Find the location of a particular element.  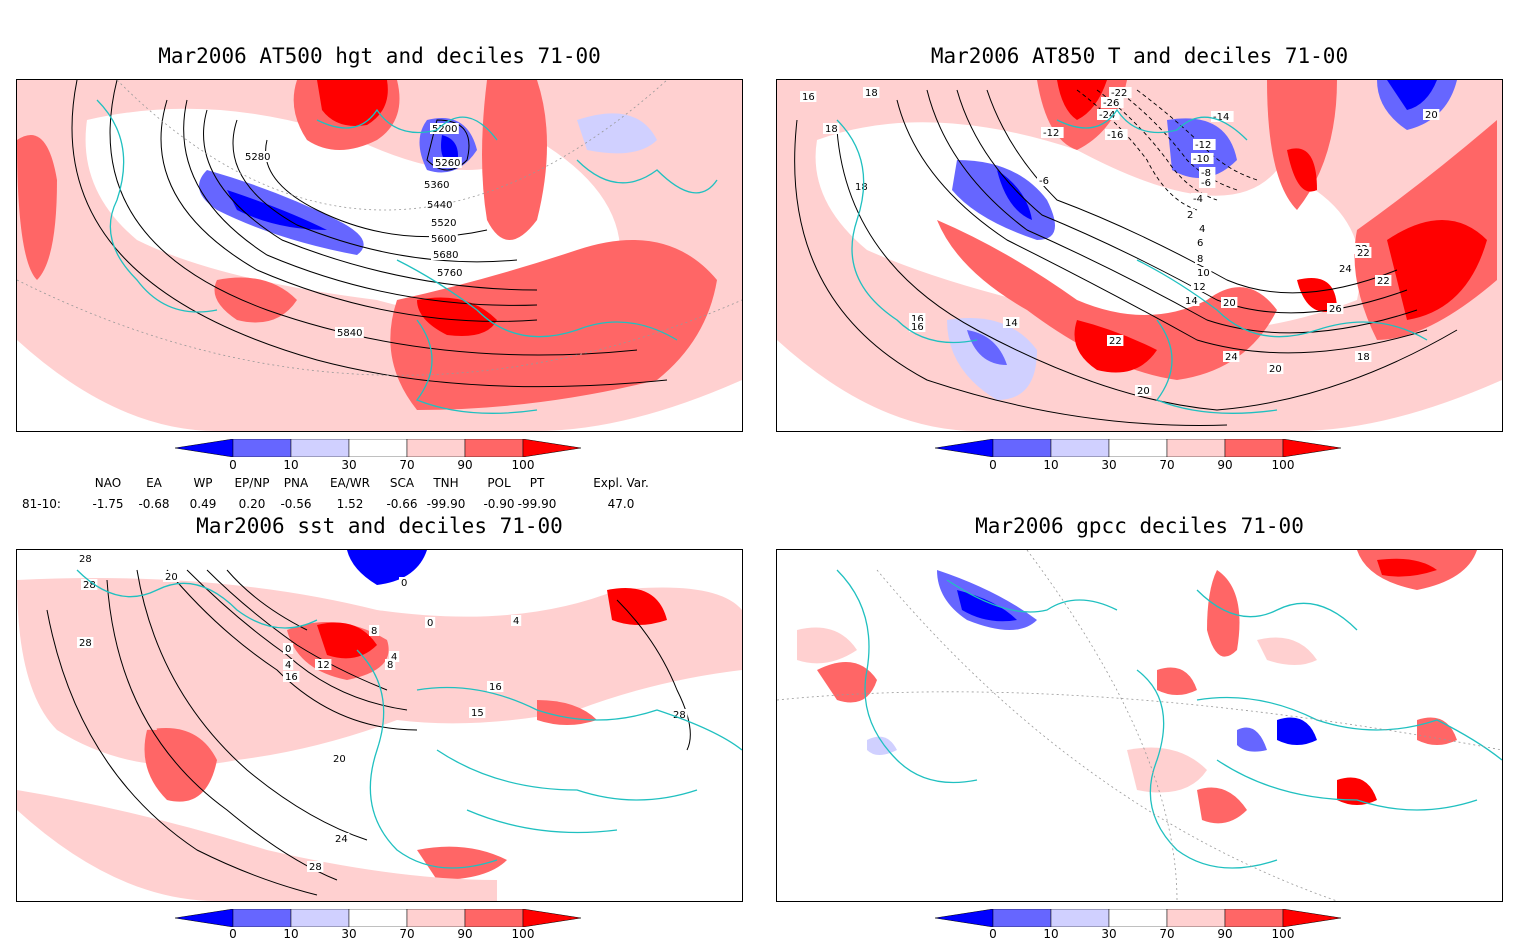

contour-label: 5520 is located at coordinates (443, 223).